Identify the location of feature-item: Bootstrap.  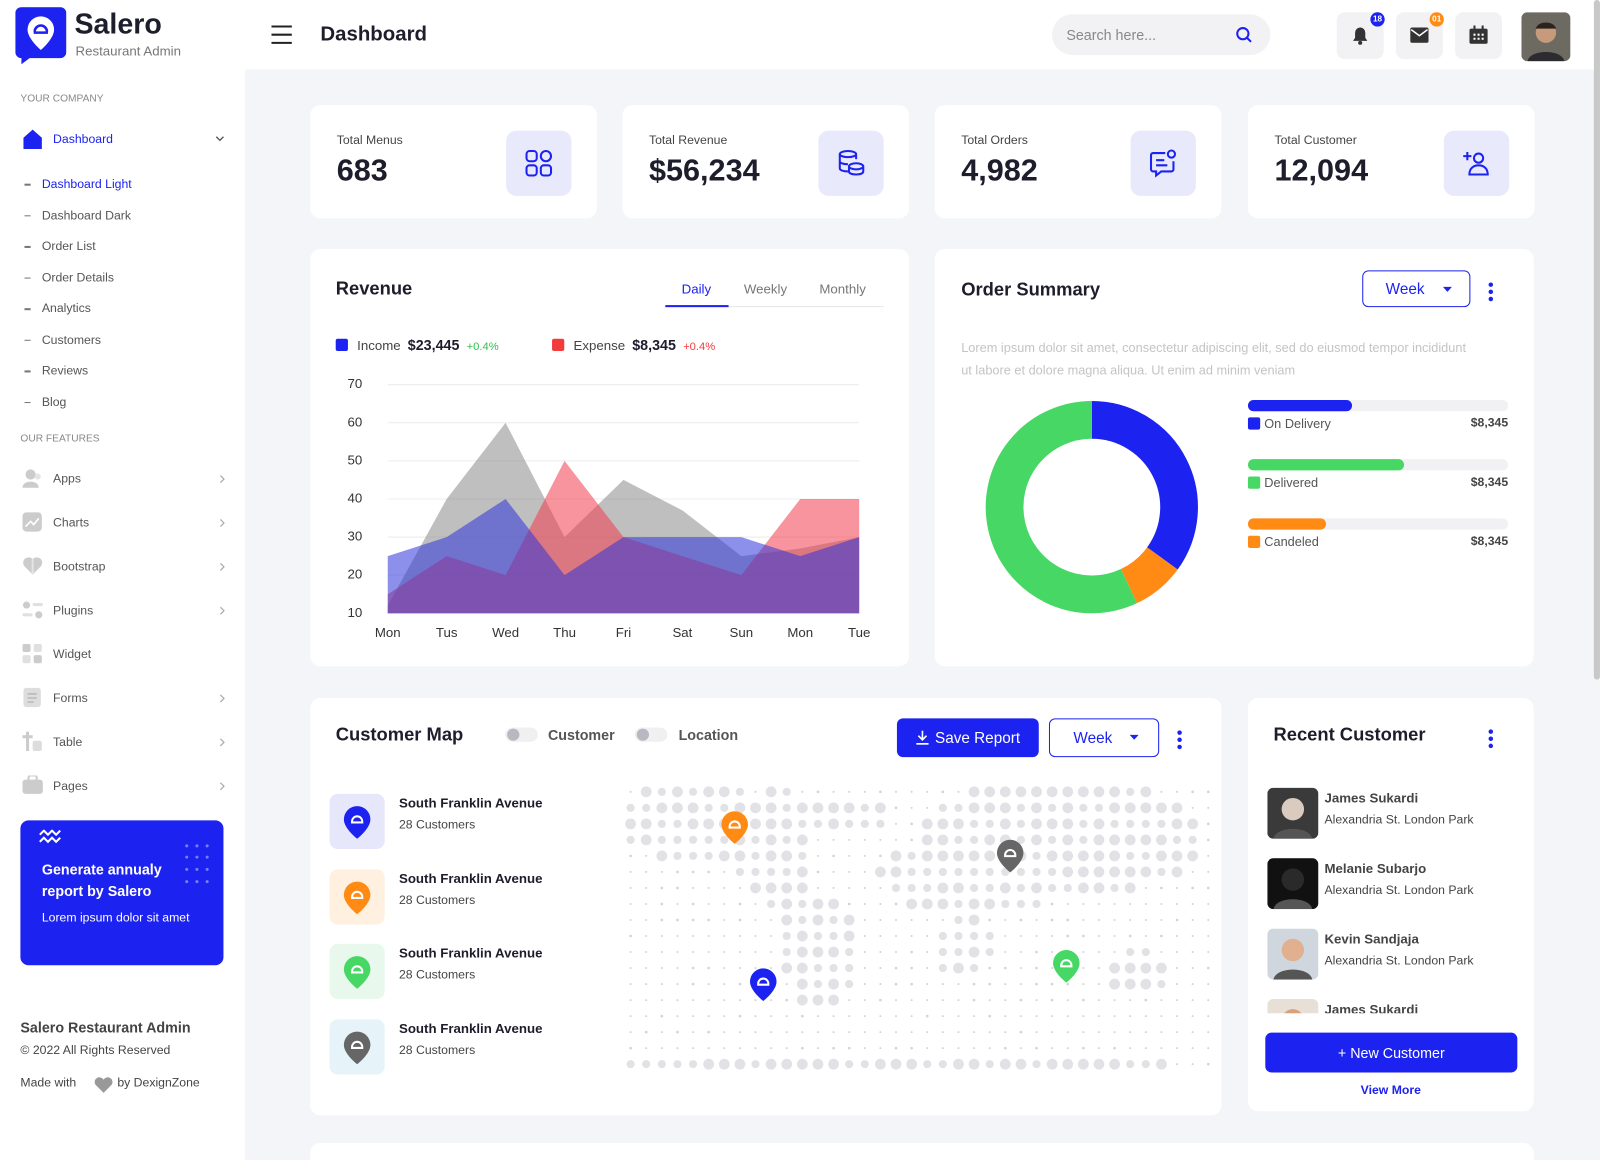
(79, 566).